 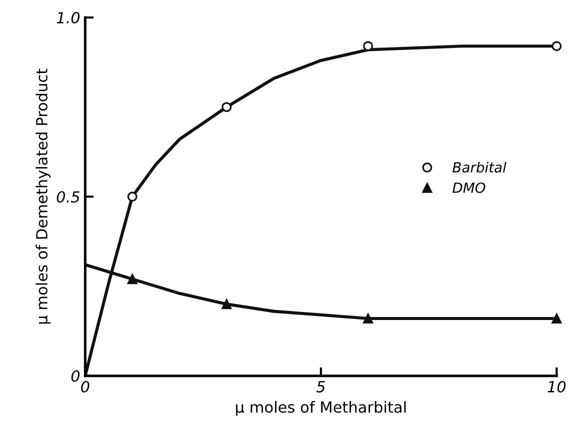 I want to click on x-tick-label: 0, so click(x=85, y=386).